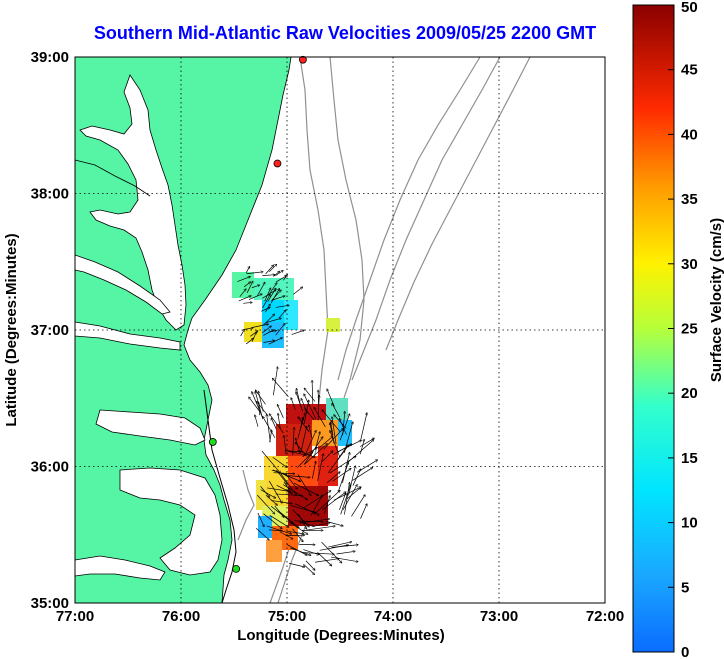 The width and height of the screenshot is (724, 659). What do you see at coordinates (50, 330) in the screenshot?
I see `y-tick-label: 37:00` at bounding box center [50, 330].